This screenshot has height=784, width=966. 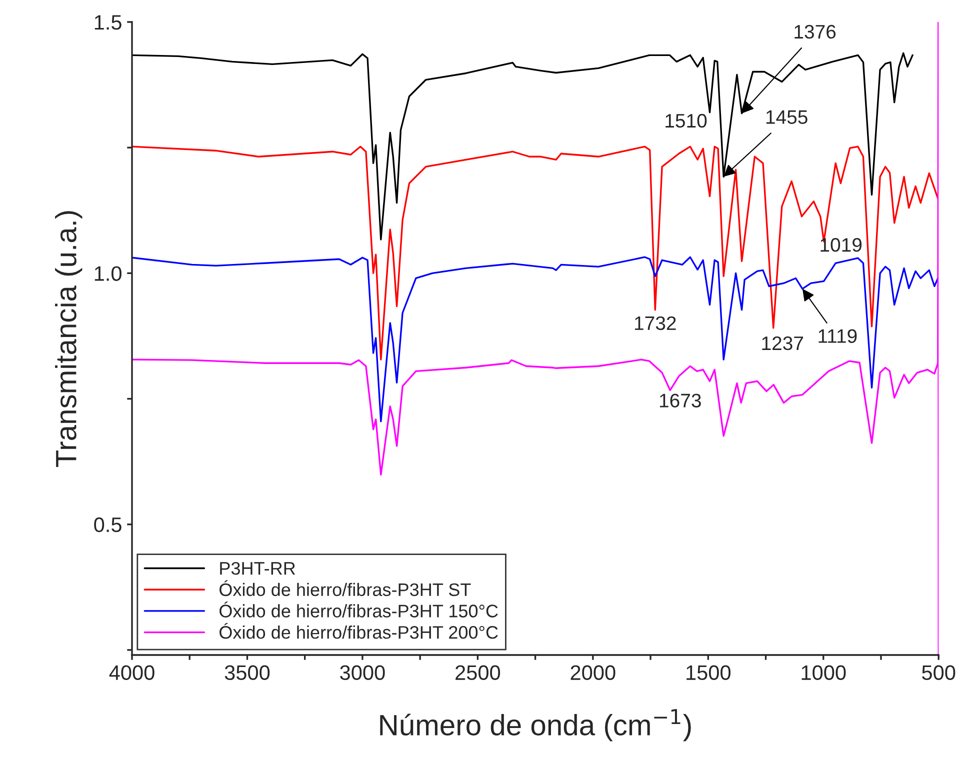 What do you see at coordinates (359, 630) in the screenshot?
I see `legend-label: Óxido de hierro/fibras-P3HT 200°C` at bounding box center [359, 630].